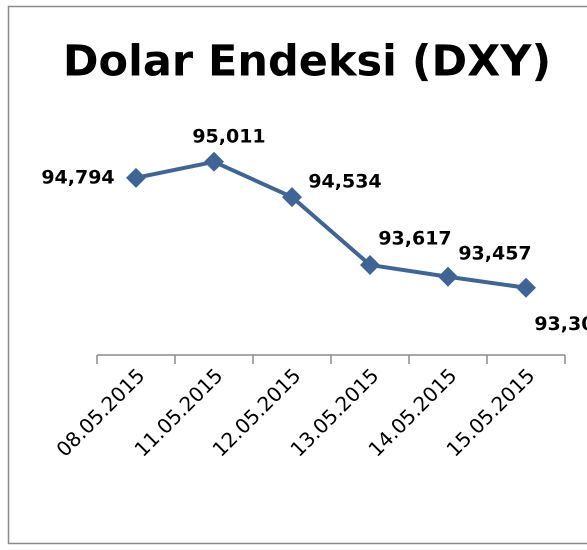 This screenshot has width=587, height=550. I want to click on data-label: 94,794, so click(77, 177).